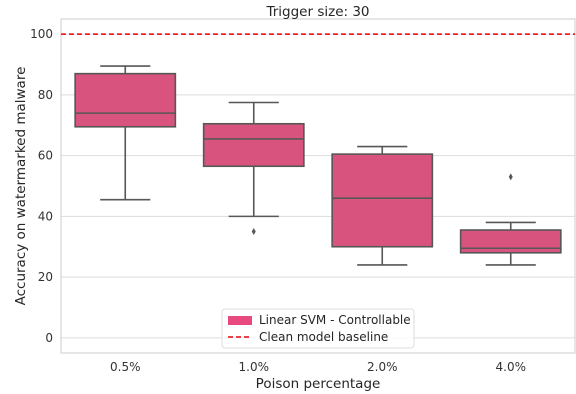 The width and height of the screenshot is (576, 394). I want to click on y-tick-label: 60, so click(45, 156).